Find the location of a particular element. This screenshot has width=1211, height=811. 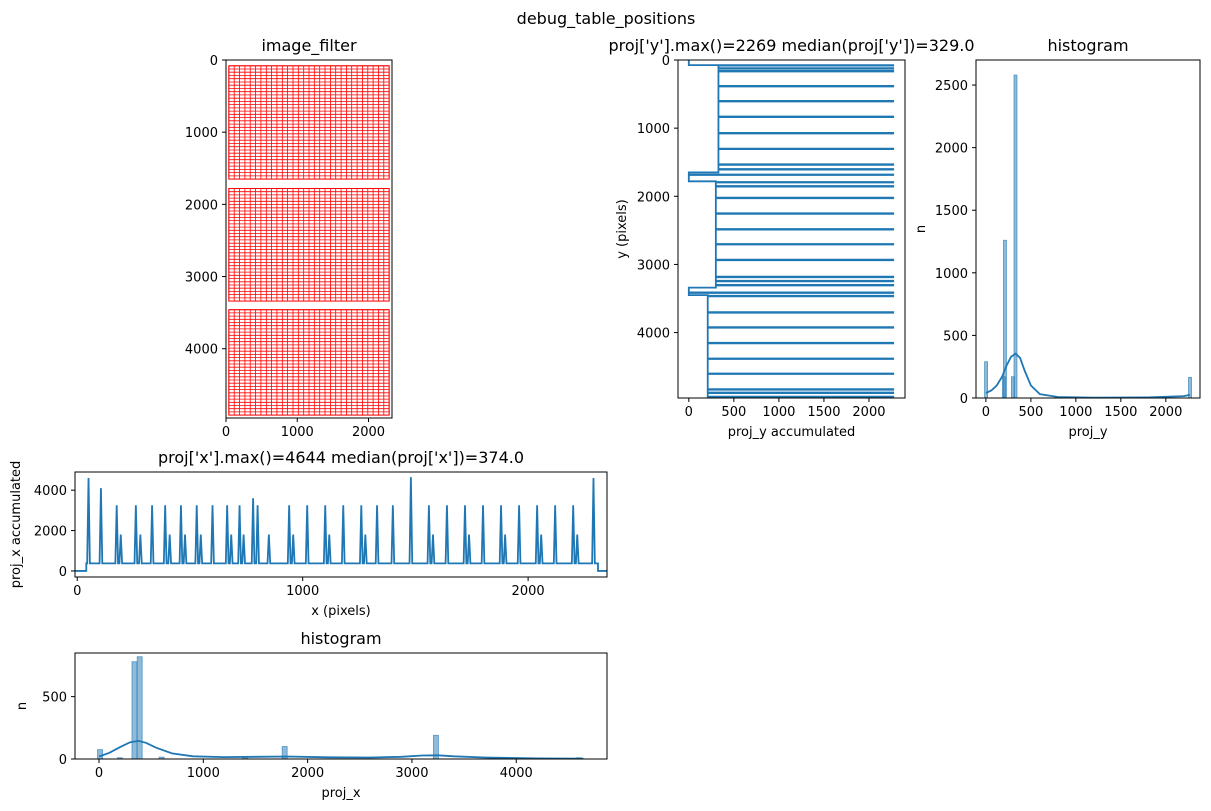

proj-y-ylabel: y (pixels) is located at coordinates (622, 229).